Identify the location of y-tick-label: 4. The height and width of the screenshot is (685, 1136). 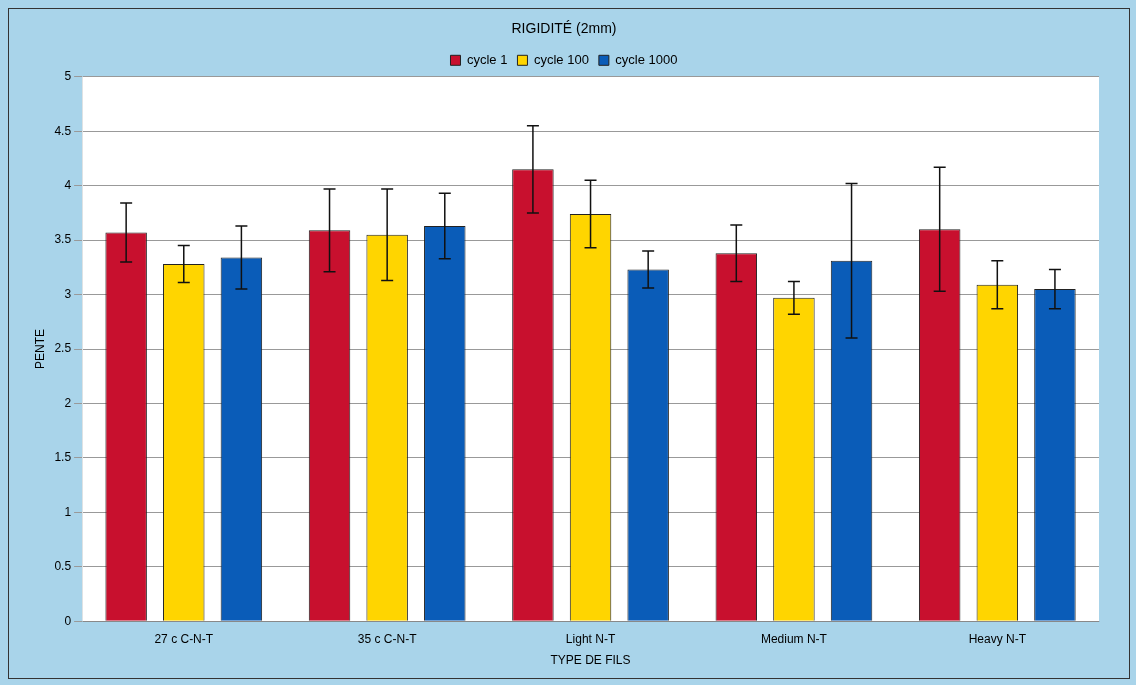
(68, 184).